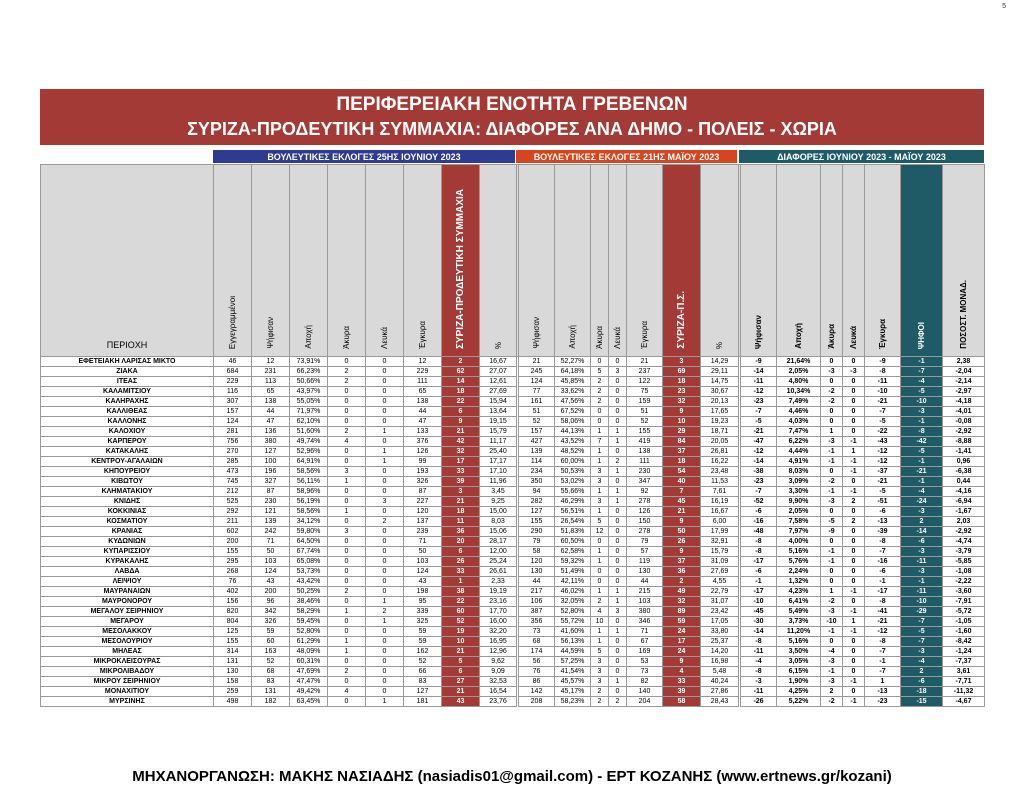 The image size is (1024, 791). I want to click on value-cell: 23,76, so click(498, 701).